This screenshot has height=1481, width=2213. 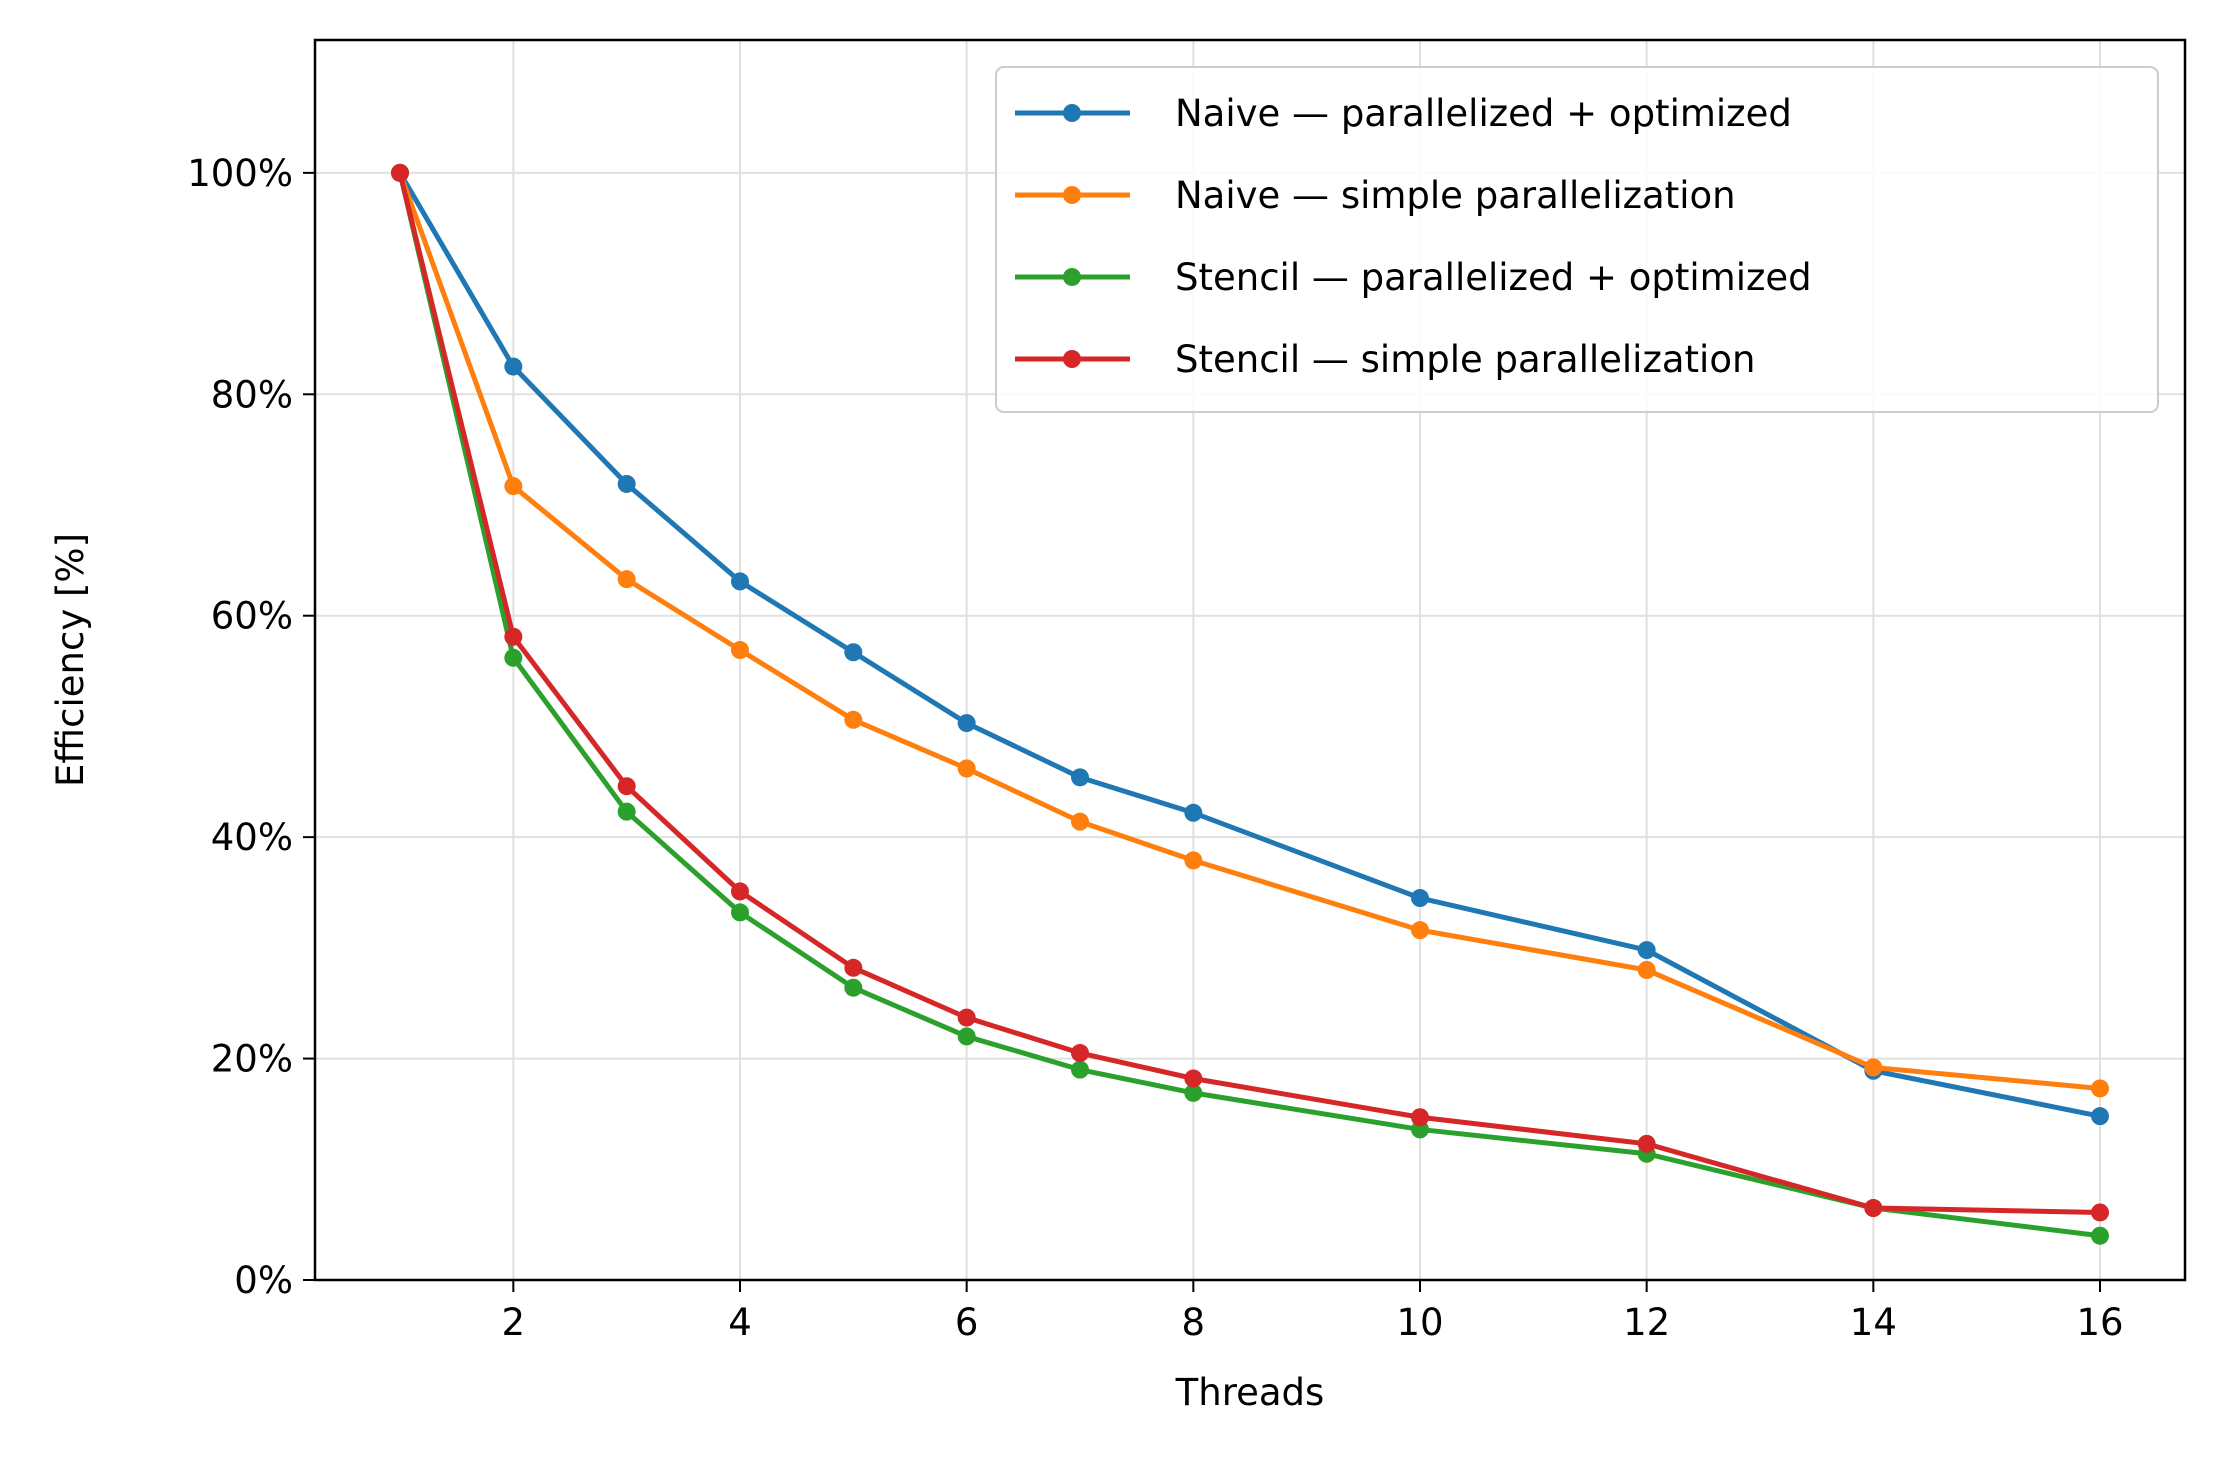 I want to click on y-tick-label: 80%, so click(x=252, y=394).